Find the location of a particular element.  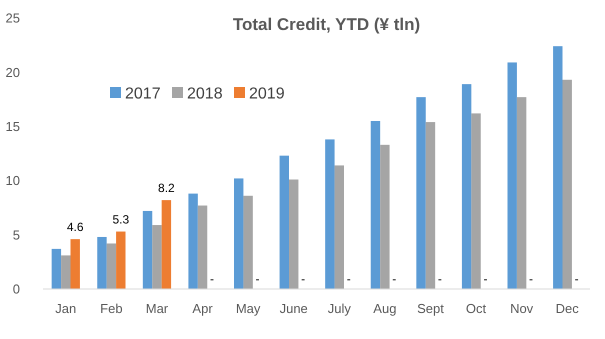

data-label: 5.3 is located at coordinates (121, 219).